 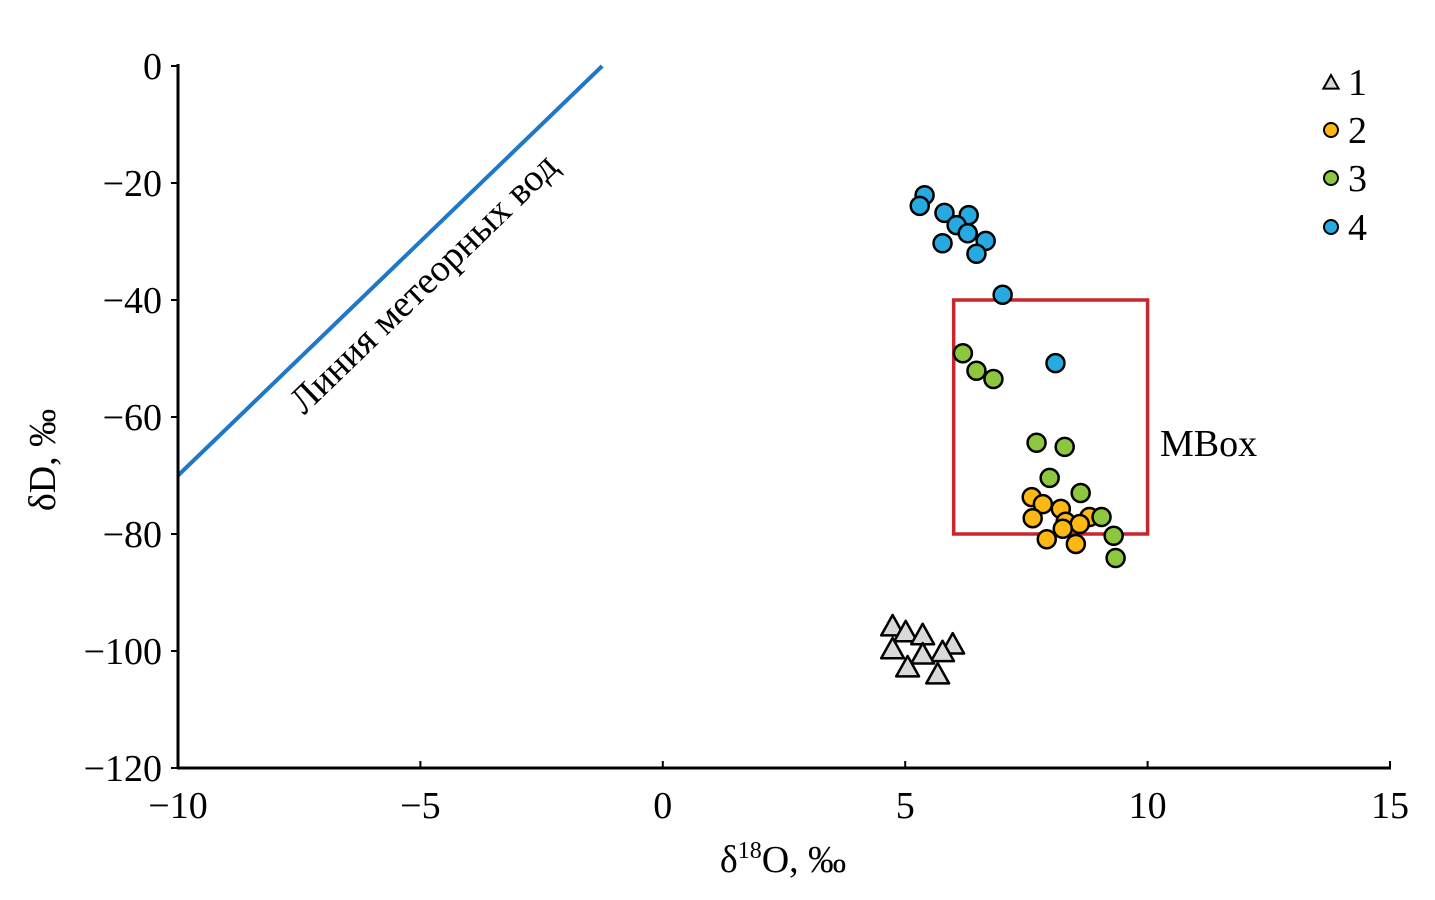 I want to click on x-tick-label: 0, so click(x=662, y=806).